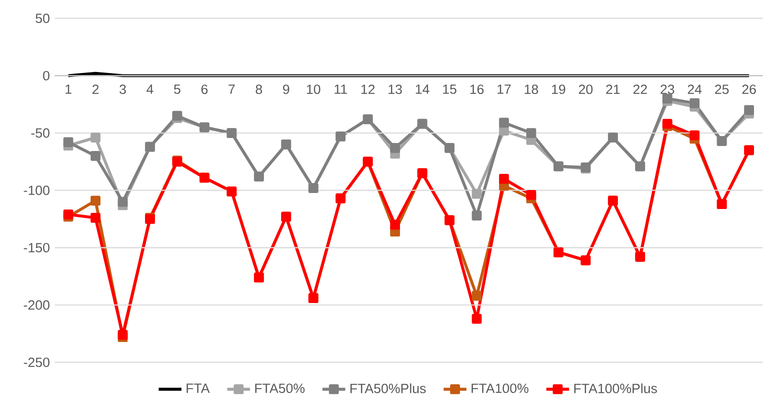 The height and width of the screenshot is (405, 763). What do you see at coordinates (615, 388) in the screenshot?
I see `legend-label: FTA100%Plus` at bounding box center [615, 388].